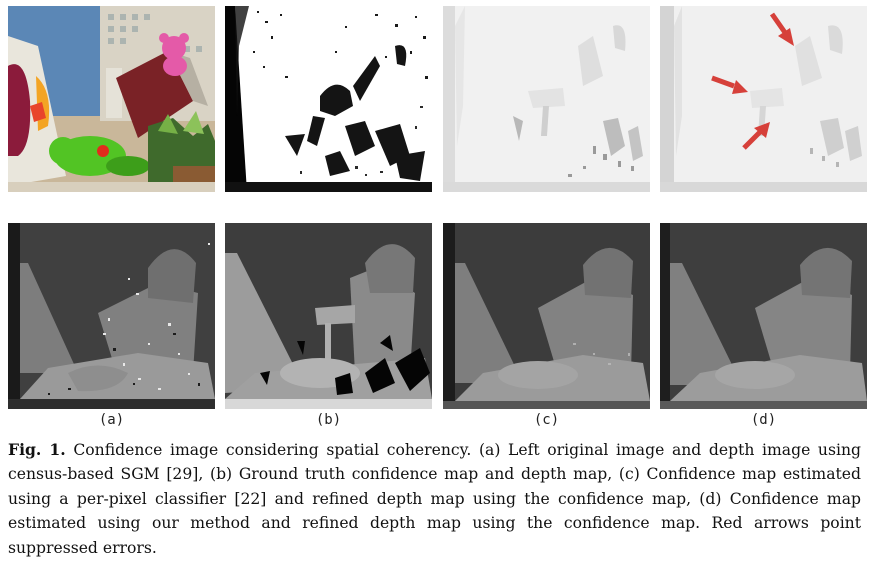 Image resolution: width=869 pixels, height=568 pixels. What do you see at coordinates (111, 316) in the screenshot?
I see `panel-a-sgm-depth-map` at bounding box center [111, 316].